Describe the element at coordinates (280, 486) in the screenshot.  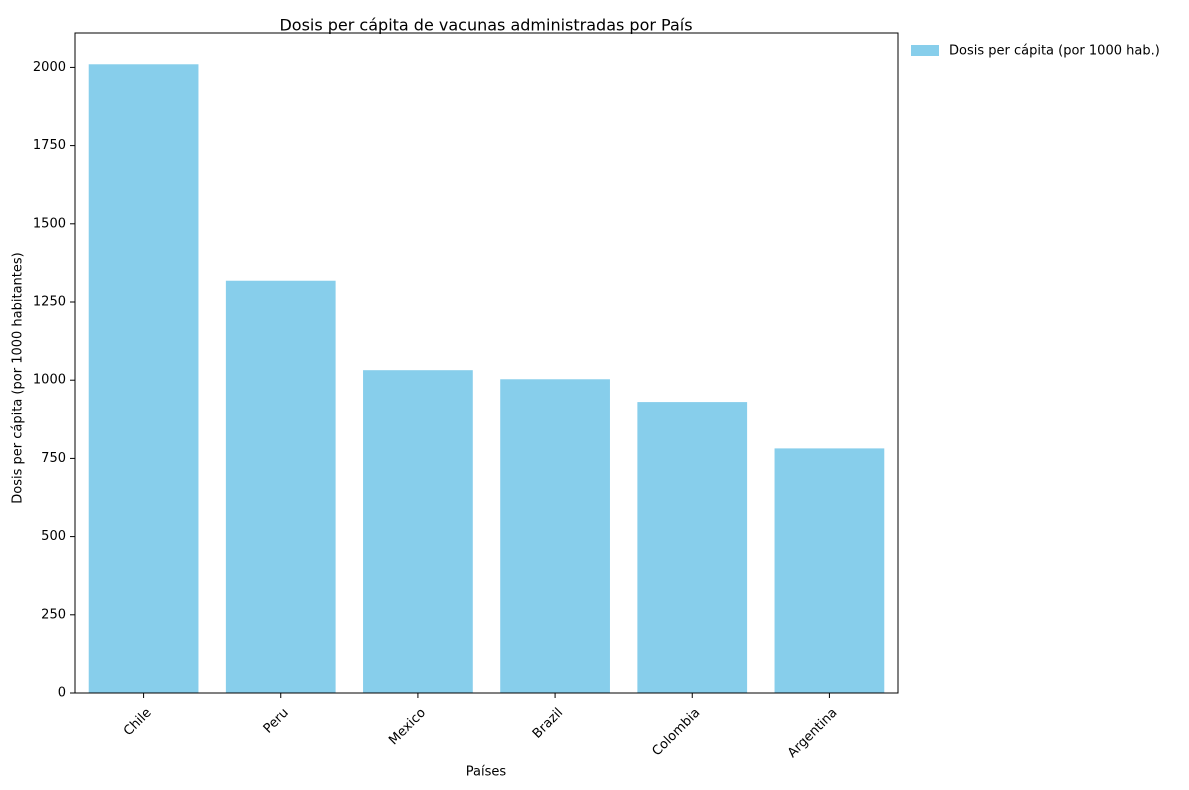
I see `bar-peru` at that location.